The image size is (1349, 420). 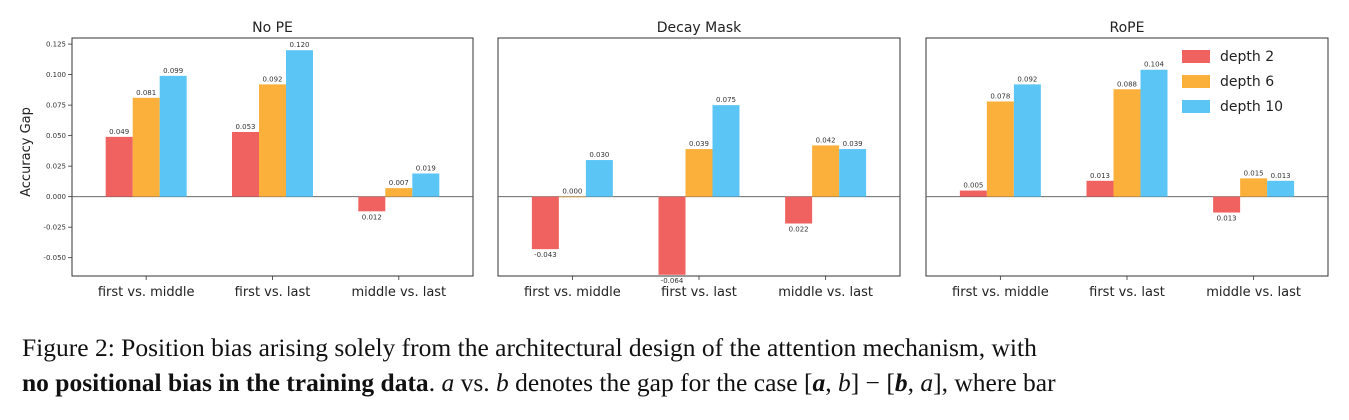 What do you see at coordinates (426, 168) in the screenshot?
I see `bar-value-label: 0.019` at bounding box center [426, 168].